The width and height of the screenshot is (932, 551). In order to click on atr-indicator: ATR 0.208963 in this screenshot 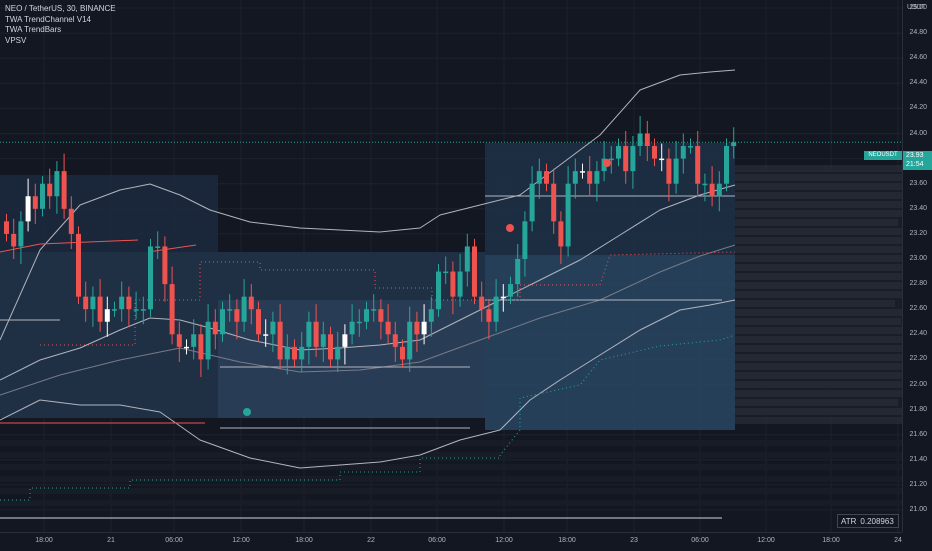, I will do `click(868, 521)`.